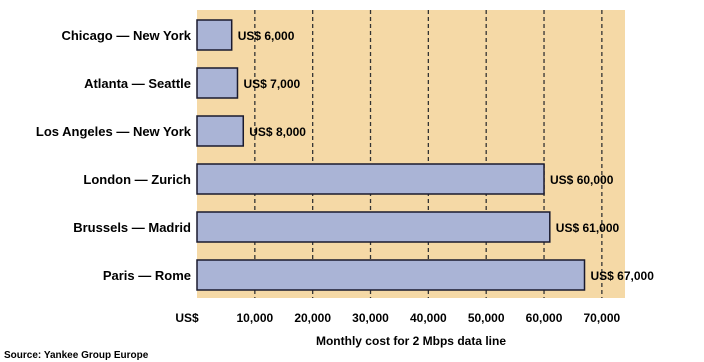 This screenshot has width=704, height=362. Describe the element at coordinates (312, 318) in the screenshot. I see `x-tick-label: 20,000` at that location.